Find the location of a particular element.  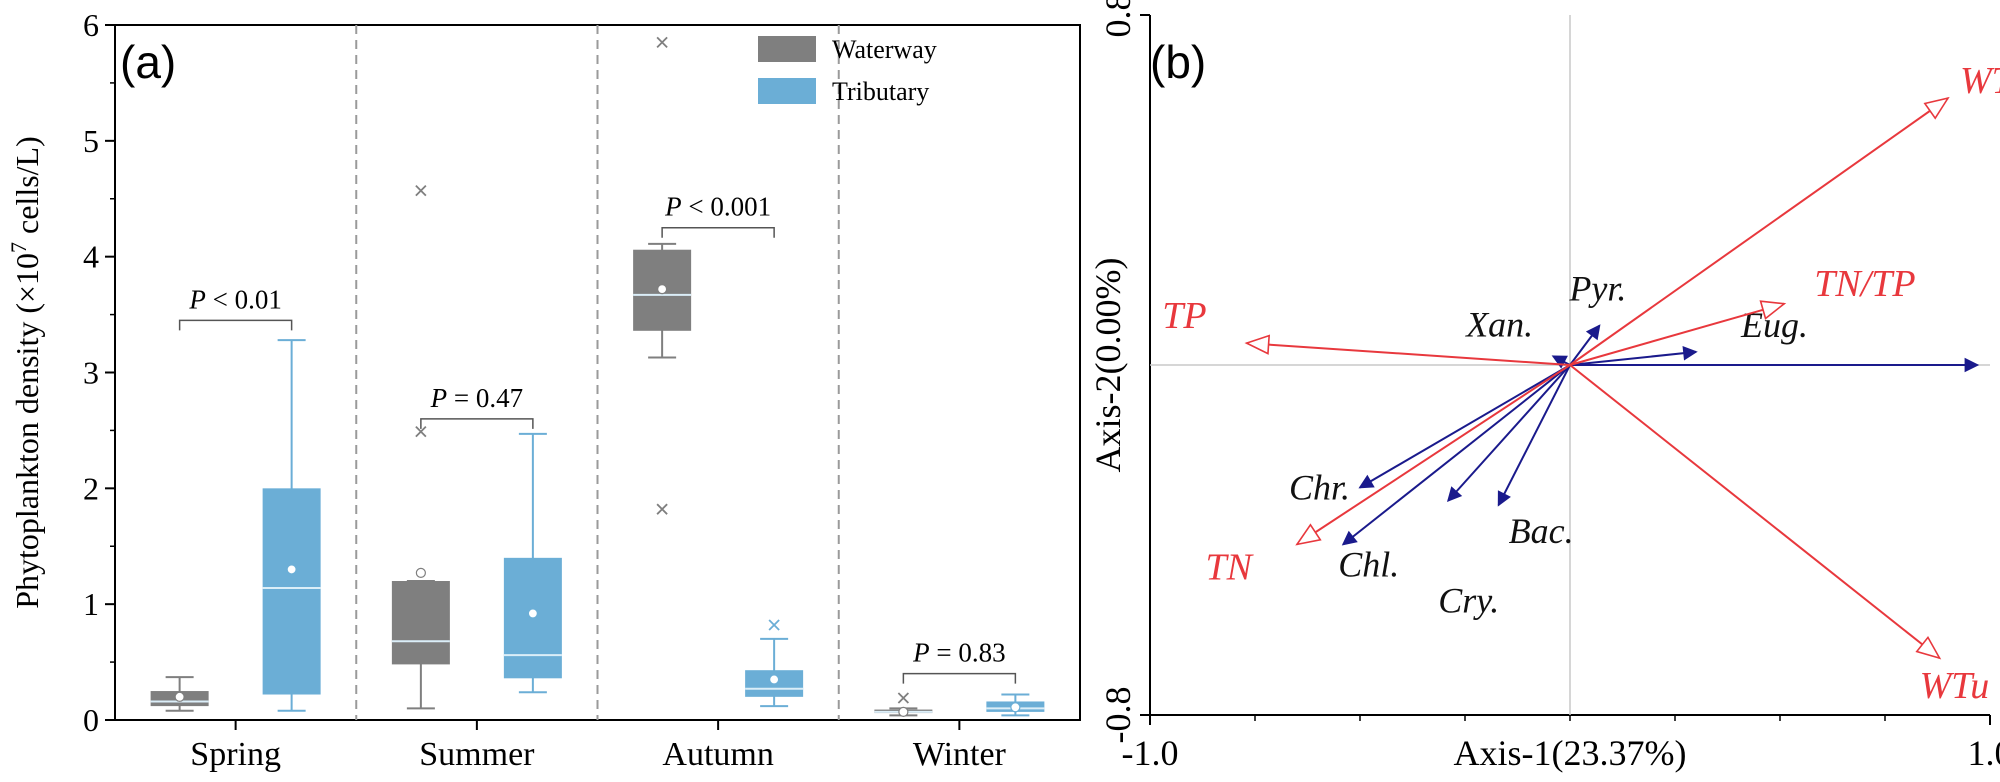

species-label: Cry. is located at coordinates (1468, 601).